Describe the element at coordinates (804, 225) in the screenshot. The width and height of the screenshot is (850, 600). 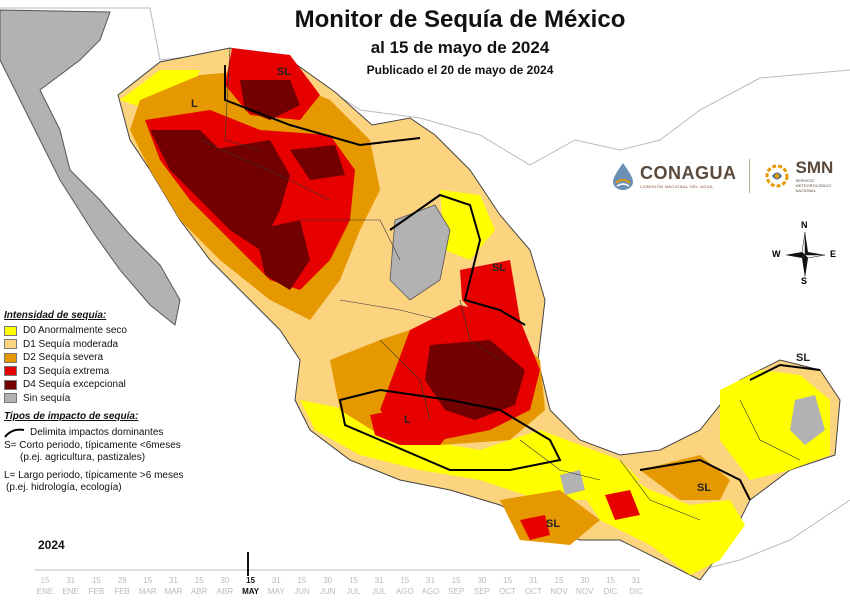
I see `compass-n: N` at that location.